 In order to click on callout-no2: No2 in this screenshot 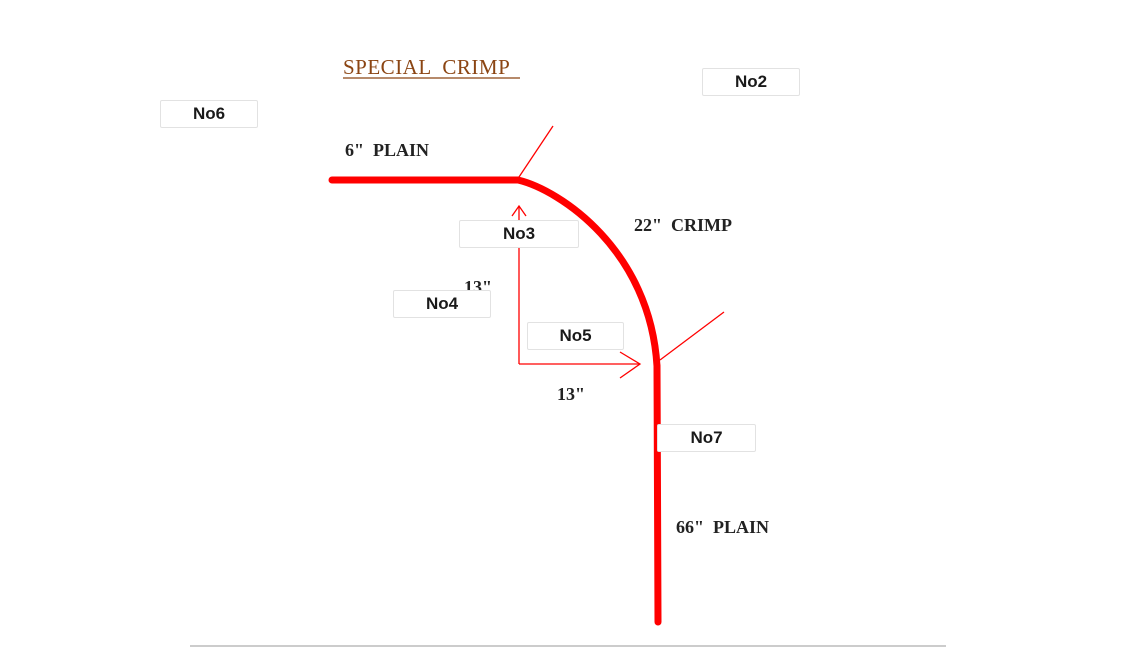, I will do `click(751, 82)`.